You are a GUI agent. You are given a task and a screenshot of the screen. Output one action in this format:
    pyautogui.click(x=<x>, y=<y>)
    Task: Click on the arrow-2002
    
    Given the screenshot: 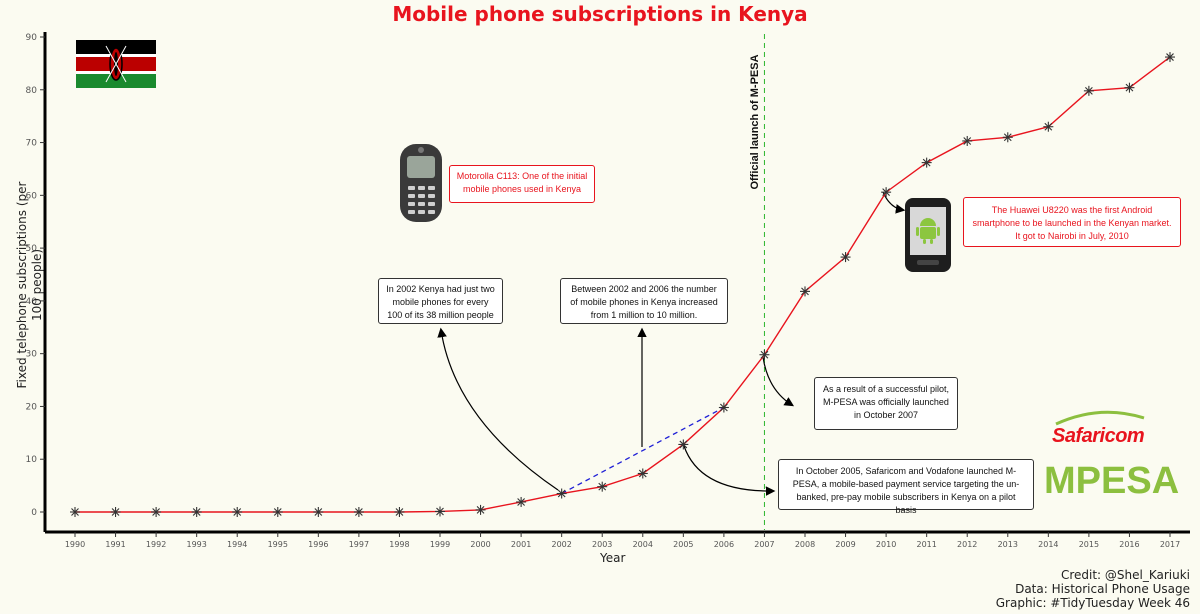 What is the action you would take?
    pyautogui.click(x=498, y=409)
    